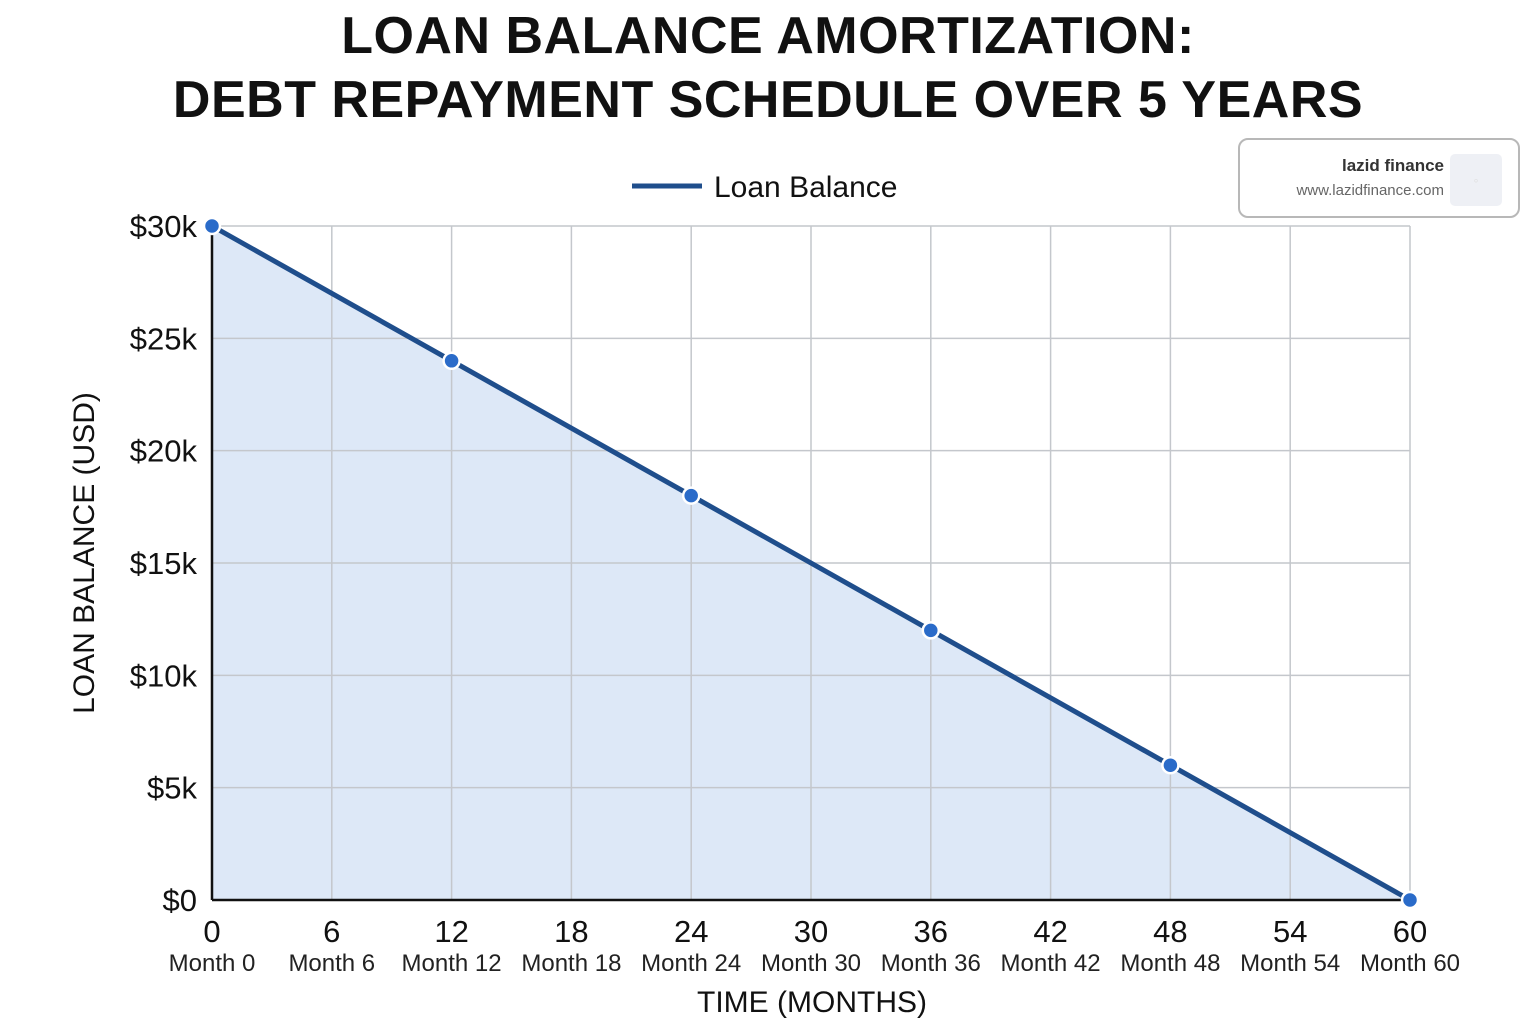 The width and height of the screenshot is (1536, 1024). I want to click on y-tick-label: $10k, so click(164, 675).